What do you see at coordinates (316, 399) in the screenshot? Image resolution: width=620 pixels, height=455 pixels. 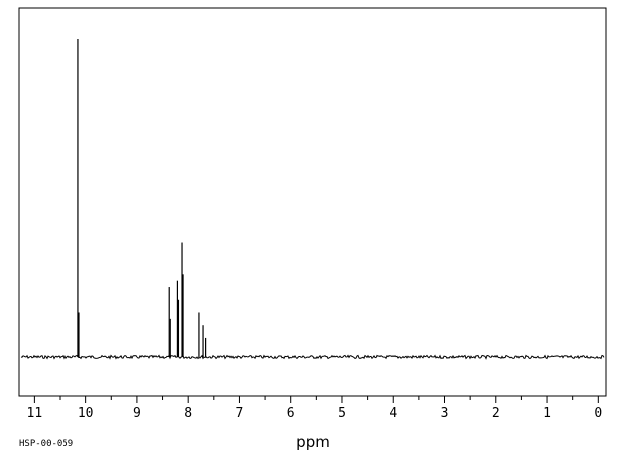 I see `x-axis-ticks` at bounding box center [316, 399].